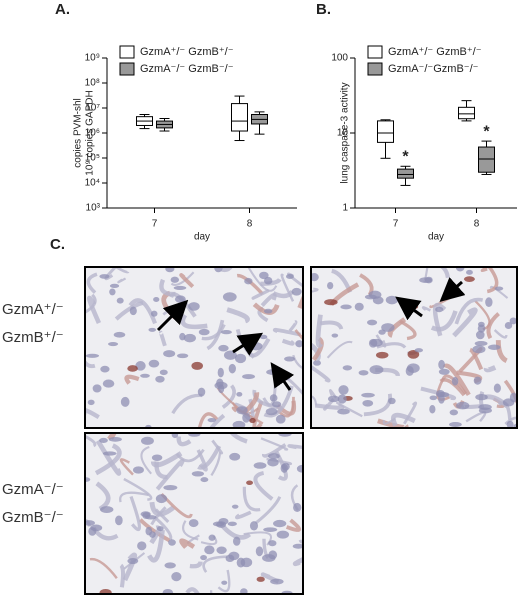  I want to click on frame, so click(194, 347).